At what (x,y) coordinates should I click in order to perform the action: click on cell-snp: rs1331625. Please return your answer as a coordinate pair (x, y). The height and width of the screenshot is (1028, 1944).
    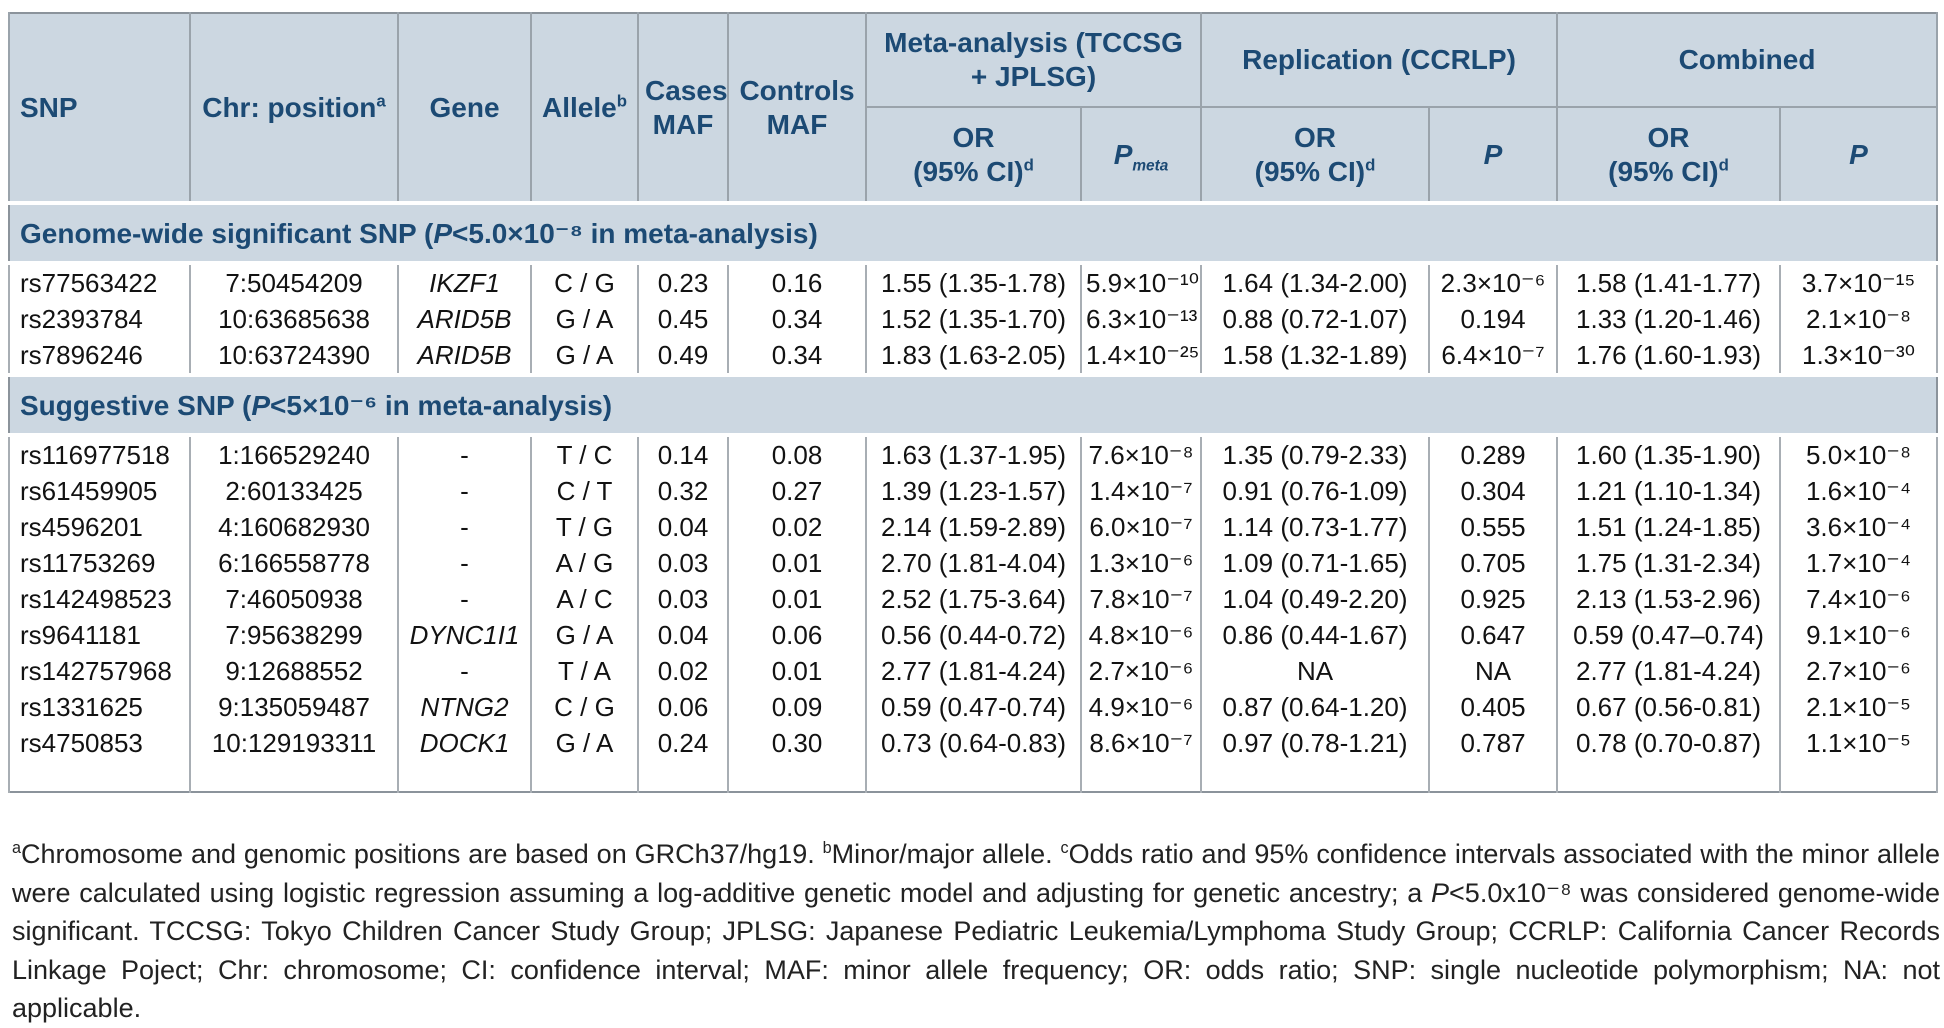
    Looking at the image, I should click on (99, 707).